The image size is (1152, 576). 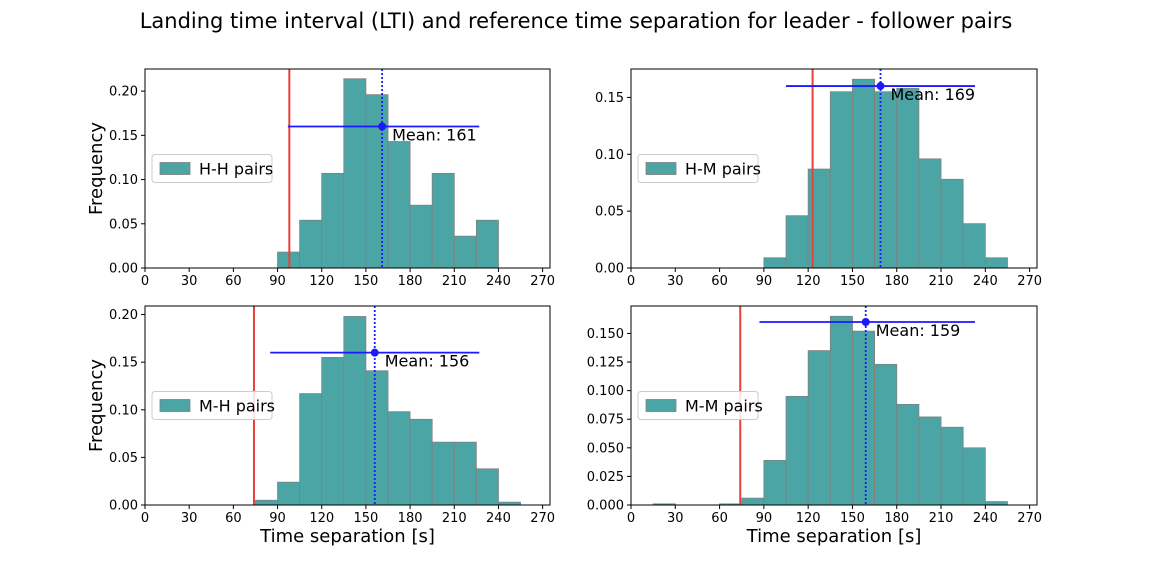 I want to click on y-tick-label: 0.05, so click(x=123, y=458).